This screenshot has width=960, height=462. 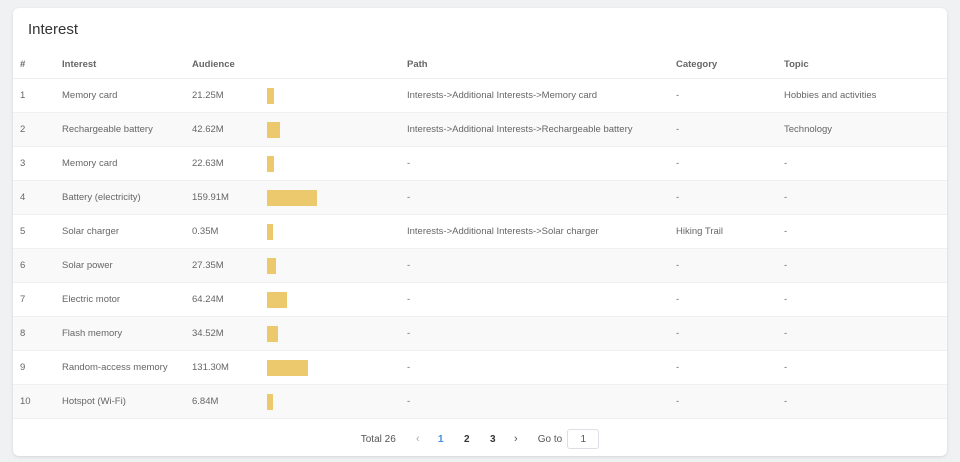 I want to click on cell-interest: Electric motor, so click(x=127, y=299).